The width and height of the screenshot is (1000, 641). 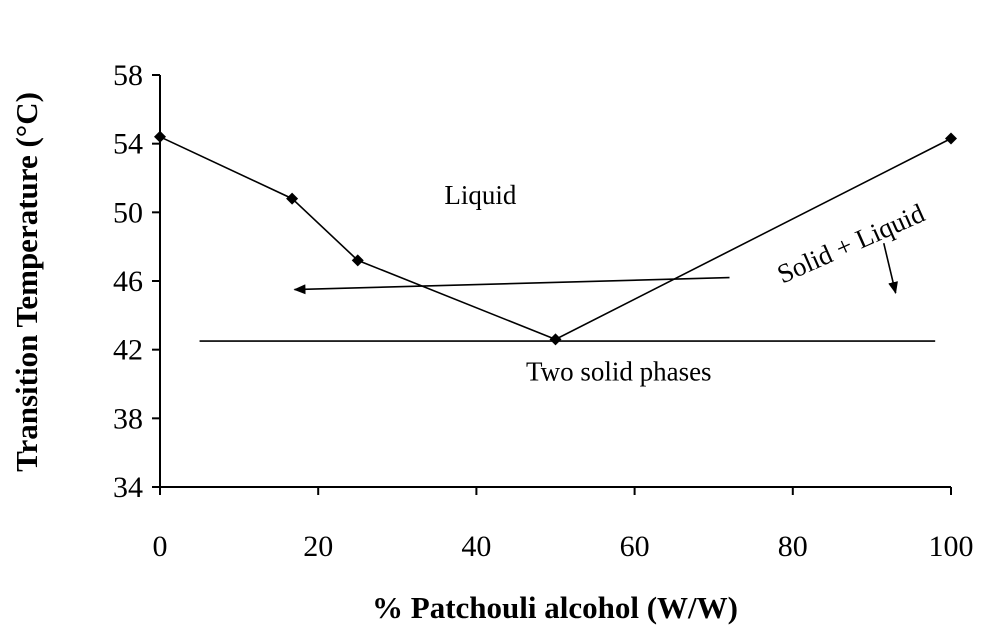 What do you see at coordinates (595, 269) in the screenshot?
I see `annotation-arrows` at bounding box center [595, 269].